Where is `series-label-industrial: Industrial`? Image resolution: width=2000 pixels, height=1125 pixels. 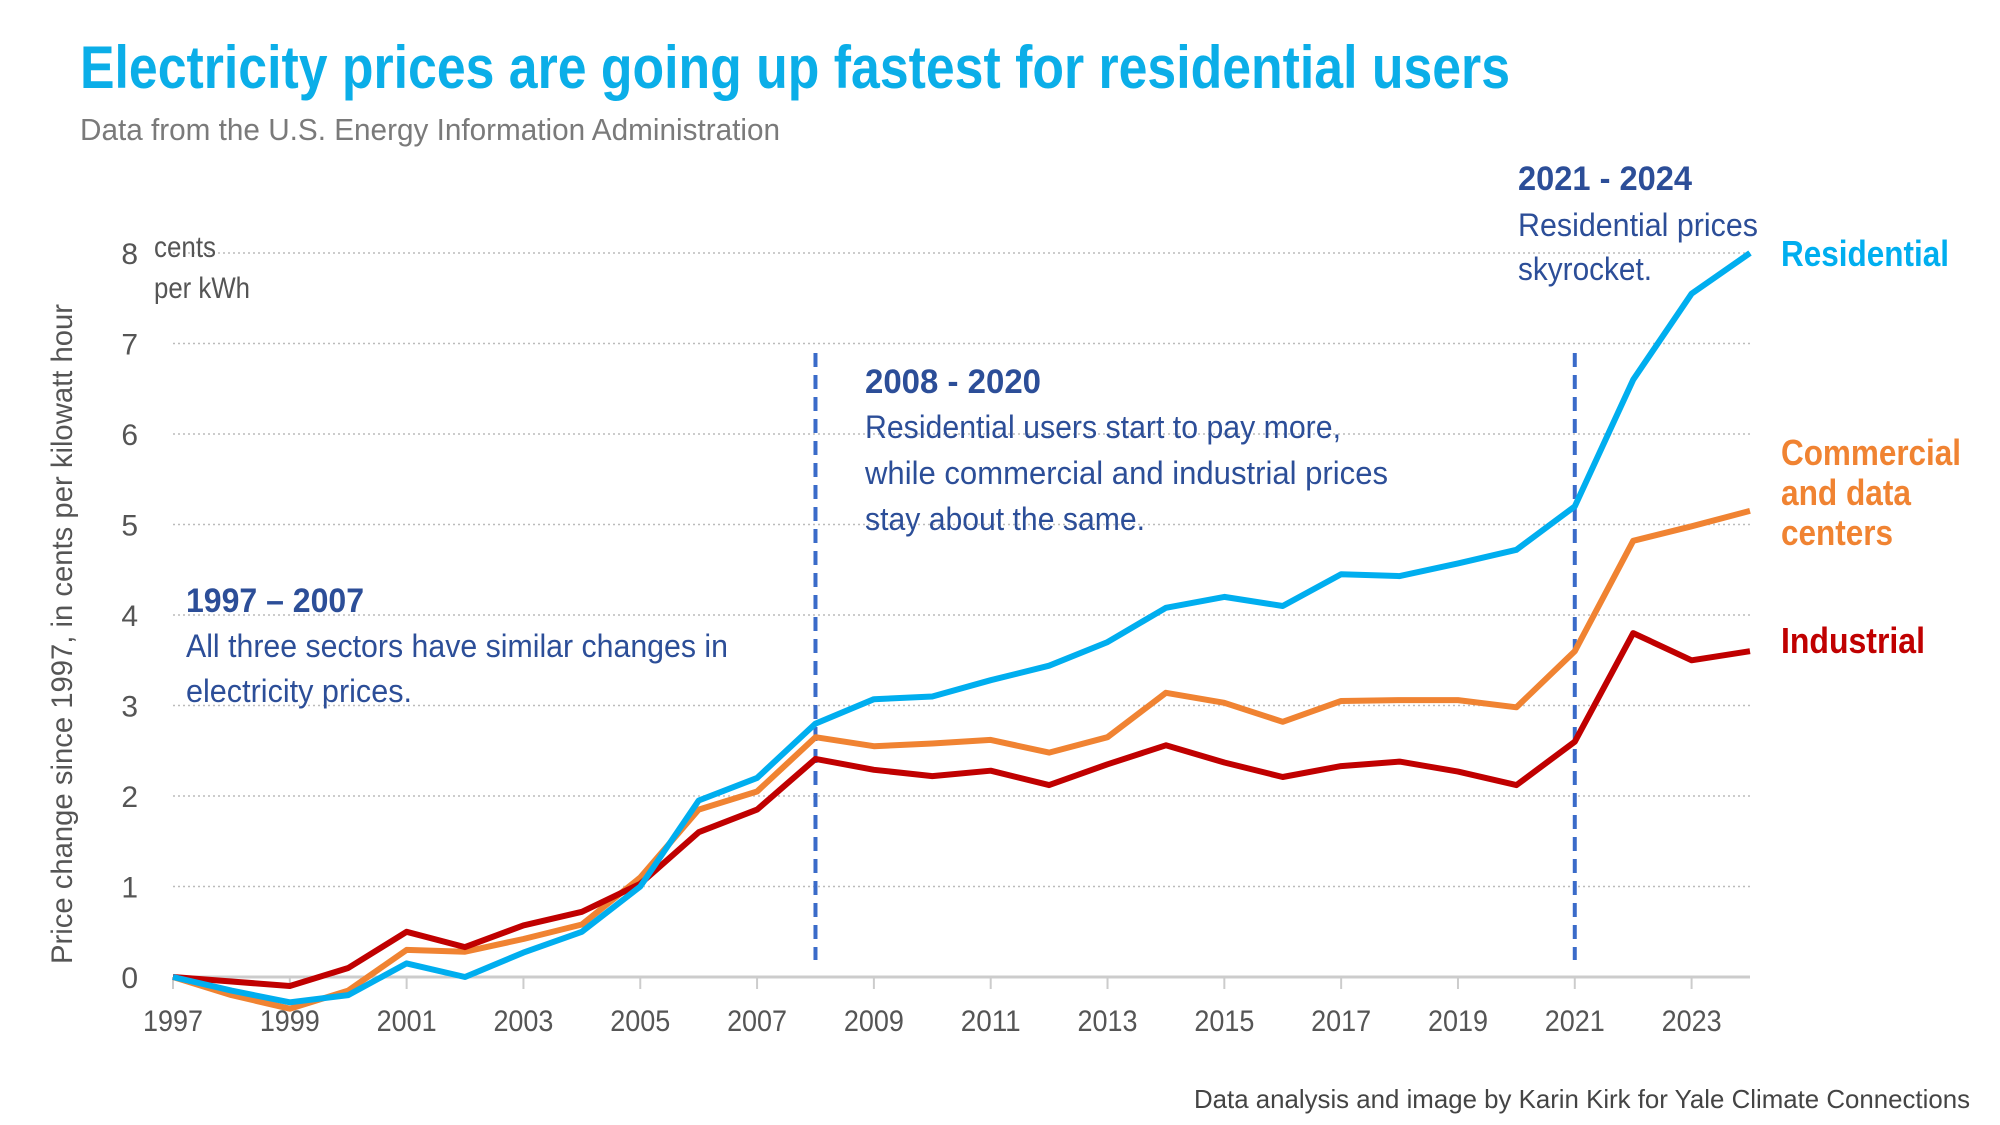 series-label-industrial: Industrial is located at coordinates (1853, 640).